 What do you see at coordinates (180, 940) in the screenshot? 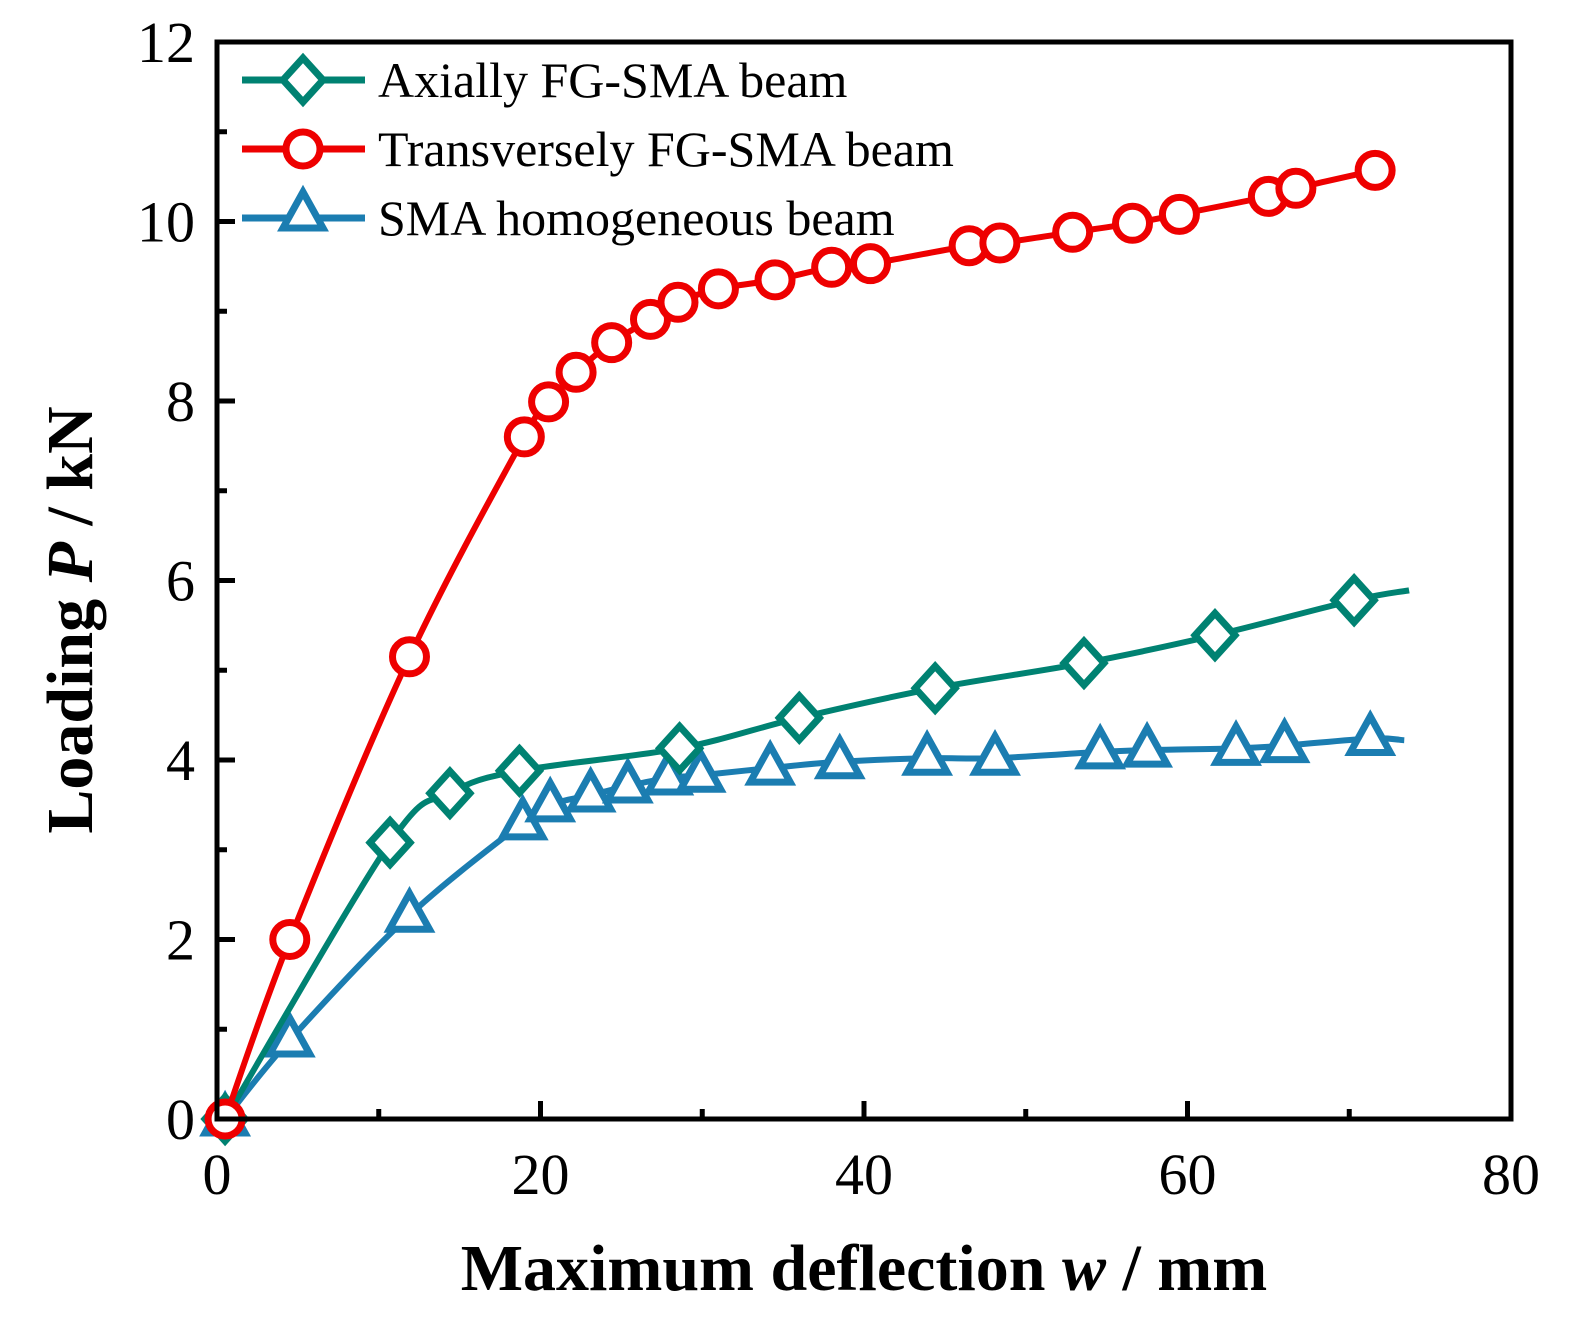
I see `y-tick-label: 2` at bounding box center [180, 940].